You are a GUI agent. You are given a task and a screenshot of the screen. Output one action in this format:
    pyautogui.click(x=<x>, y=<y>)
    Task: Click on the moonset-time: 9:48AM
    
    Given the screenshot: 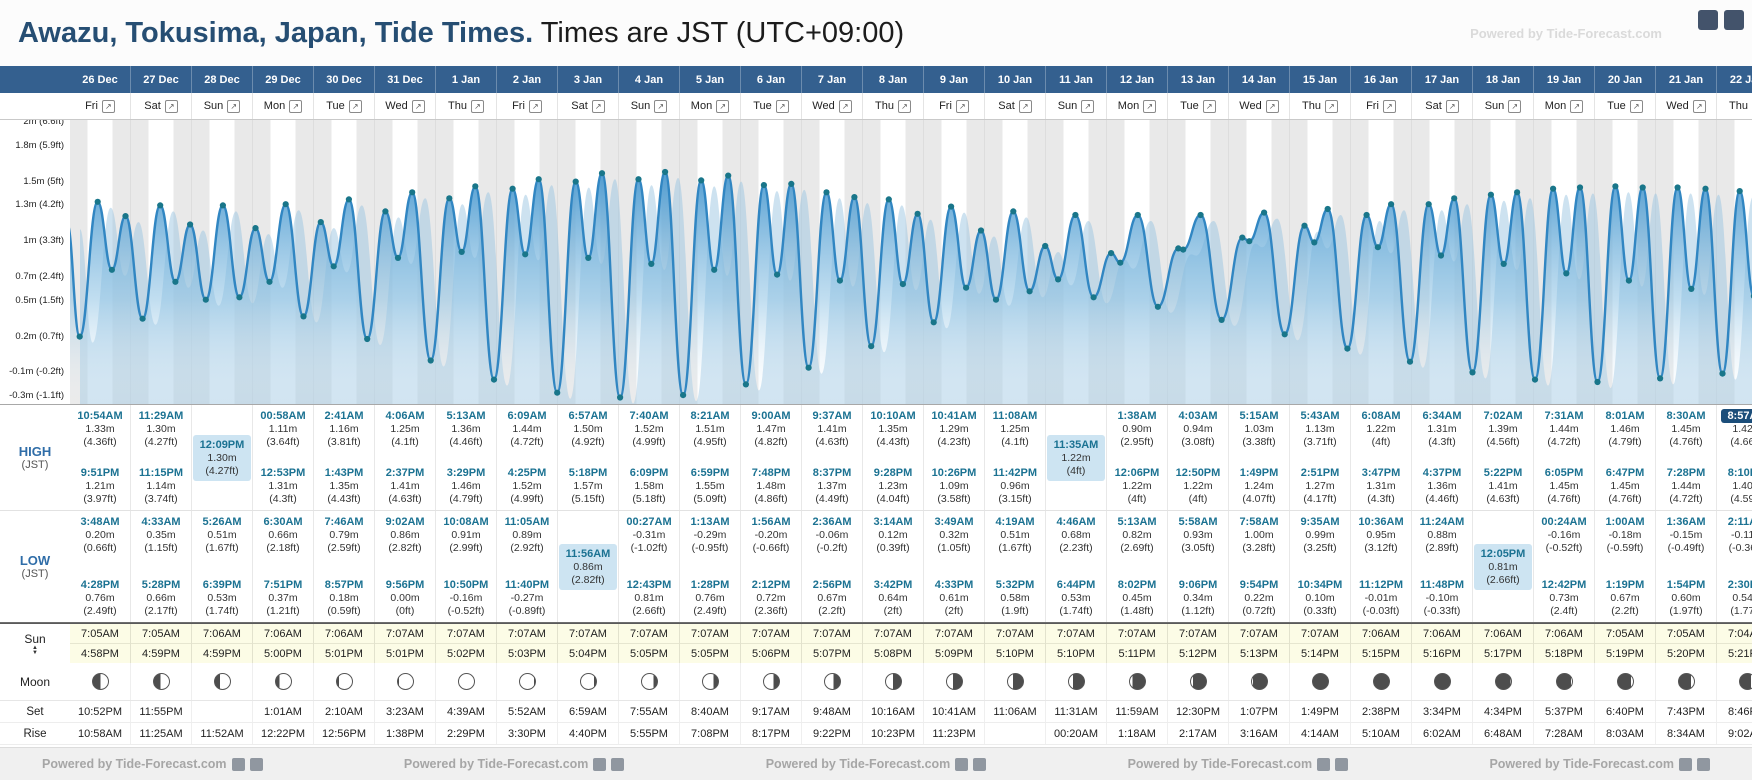 What is the action you would take?
    pyautogui.click(x=832, y=711)
    